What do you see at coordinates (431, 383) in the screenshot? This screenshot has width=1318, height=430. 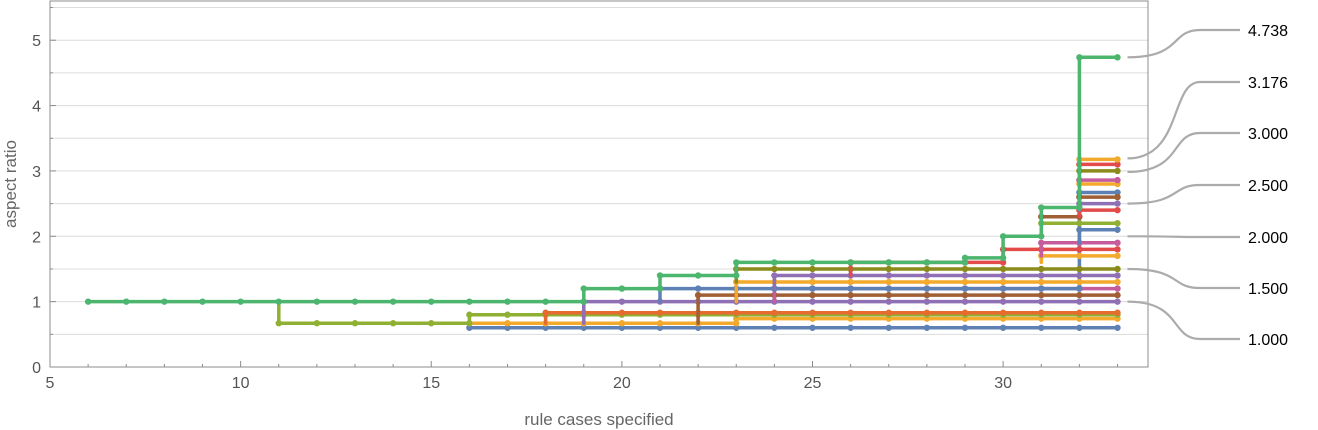 I see `x-tick-label: 15` at bounding box center [431, 383].